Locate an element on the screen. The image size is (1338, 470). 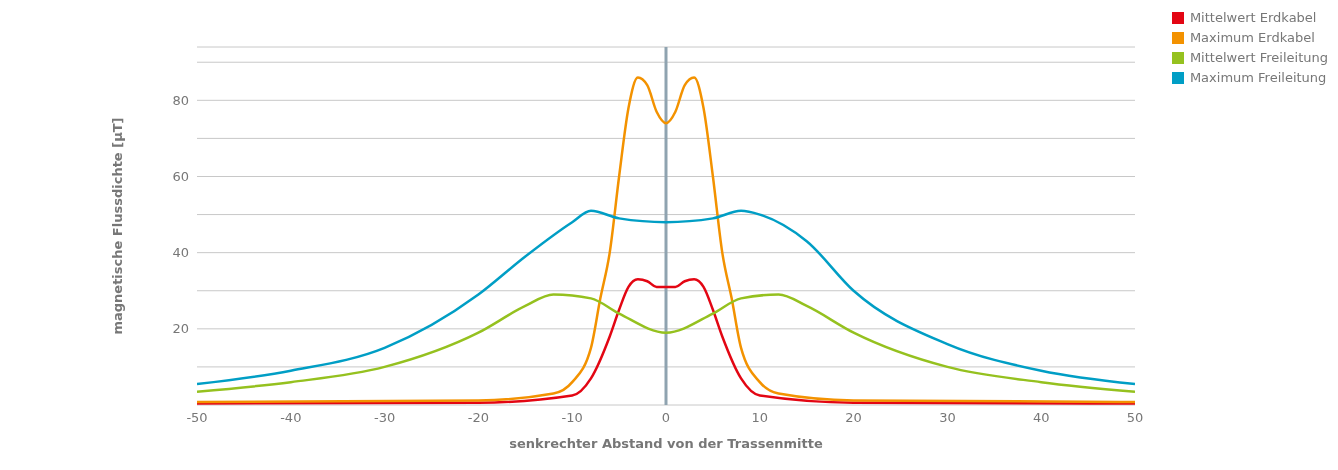
legend-label: Maximum Freileitung is located at coordinates (1258, 78).